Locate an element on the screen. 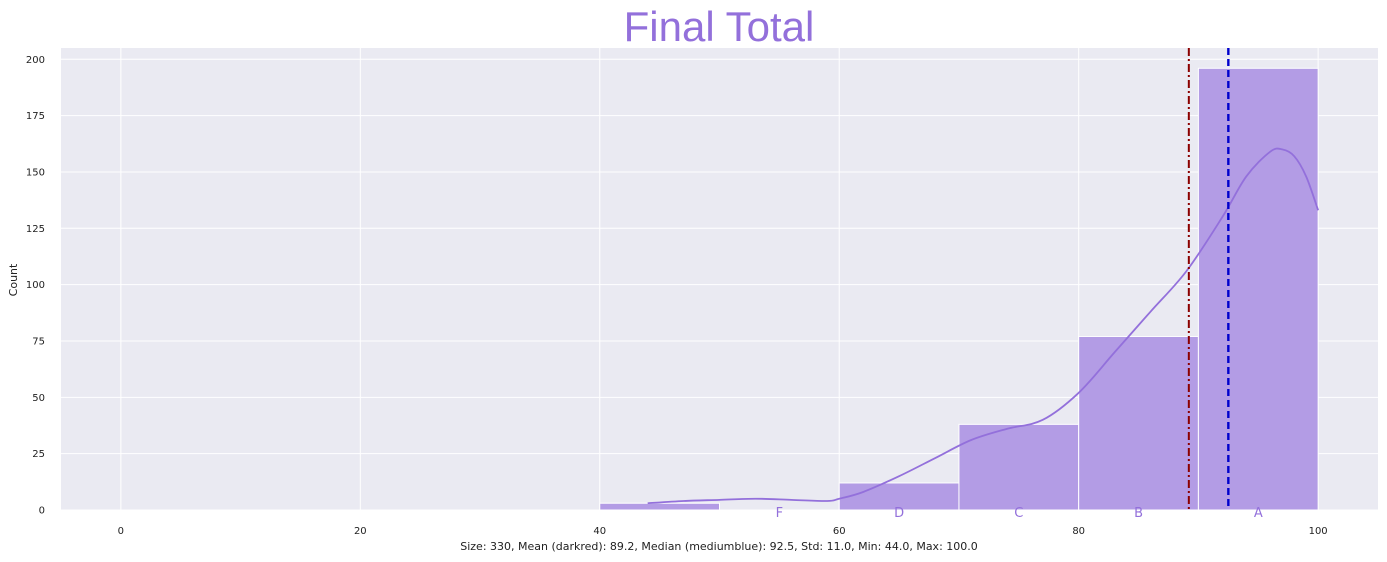 Image resolution: width=1387 pixels, height=562 pixels. y-tick-label: 200 is located at coordinates (35, 60).